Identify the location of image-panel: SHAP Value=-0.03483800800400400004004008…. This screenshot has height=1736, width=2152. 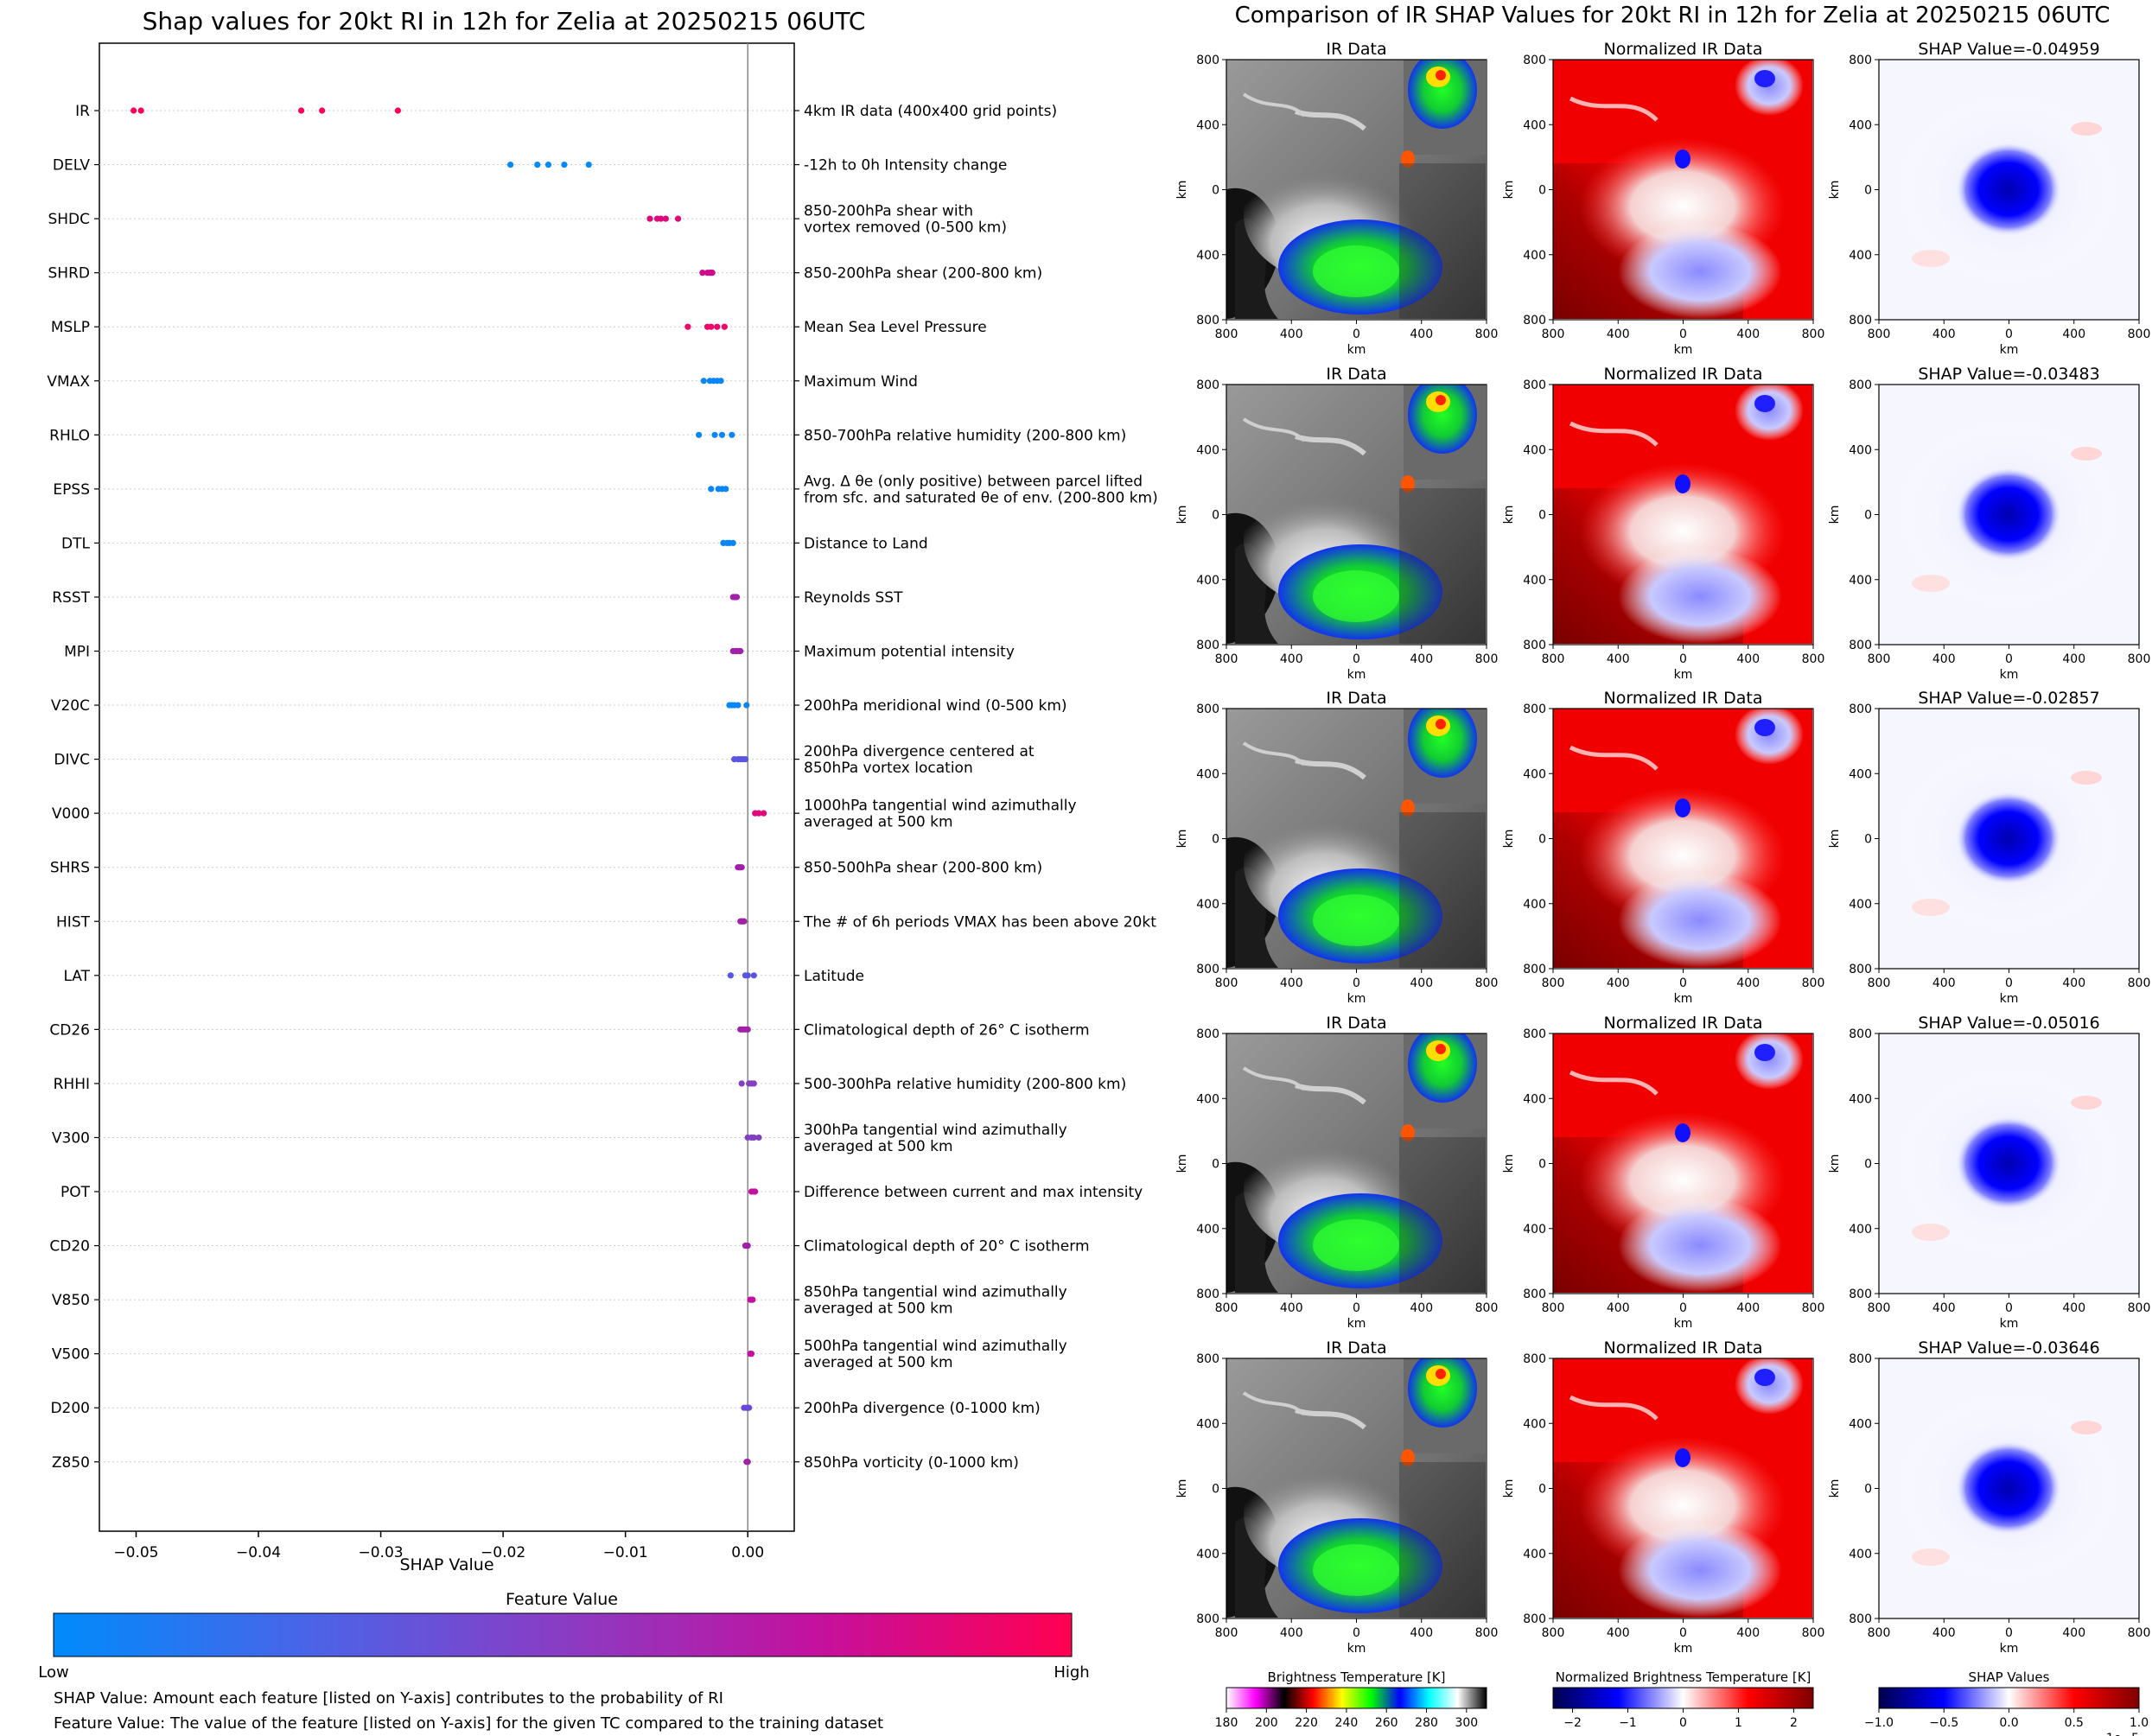
(1989, 523).